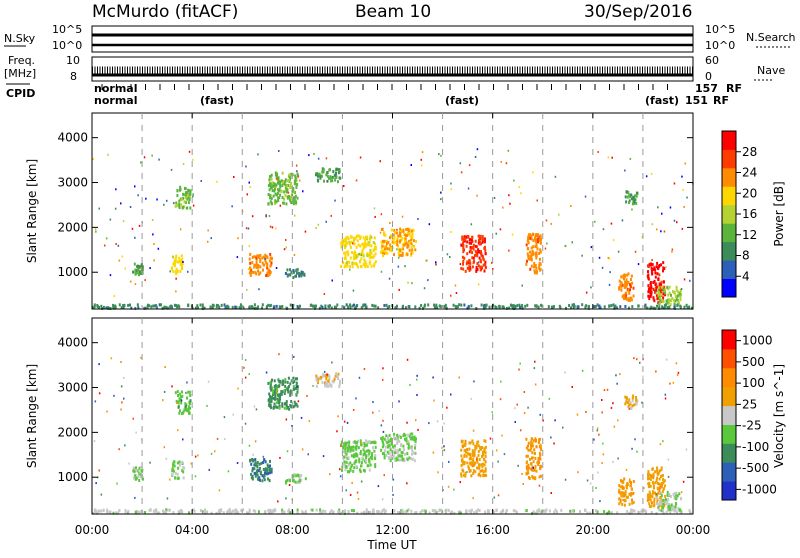 The width and height of the screenshot is (800, 558). I want to click on cpid-right-3: 151, so click(696, 100).